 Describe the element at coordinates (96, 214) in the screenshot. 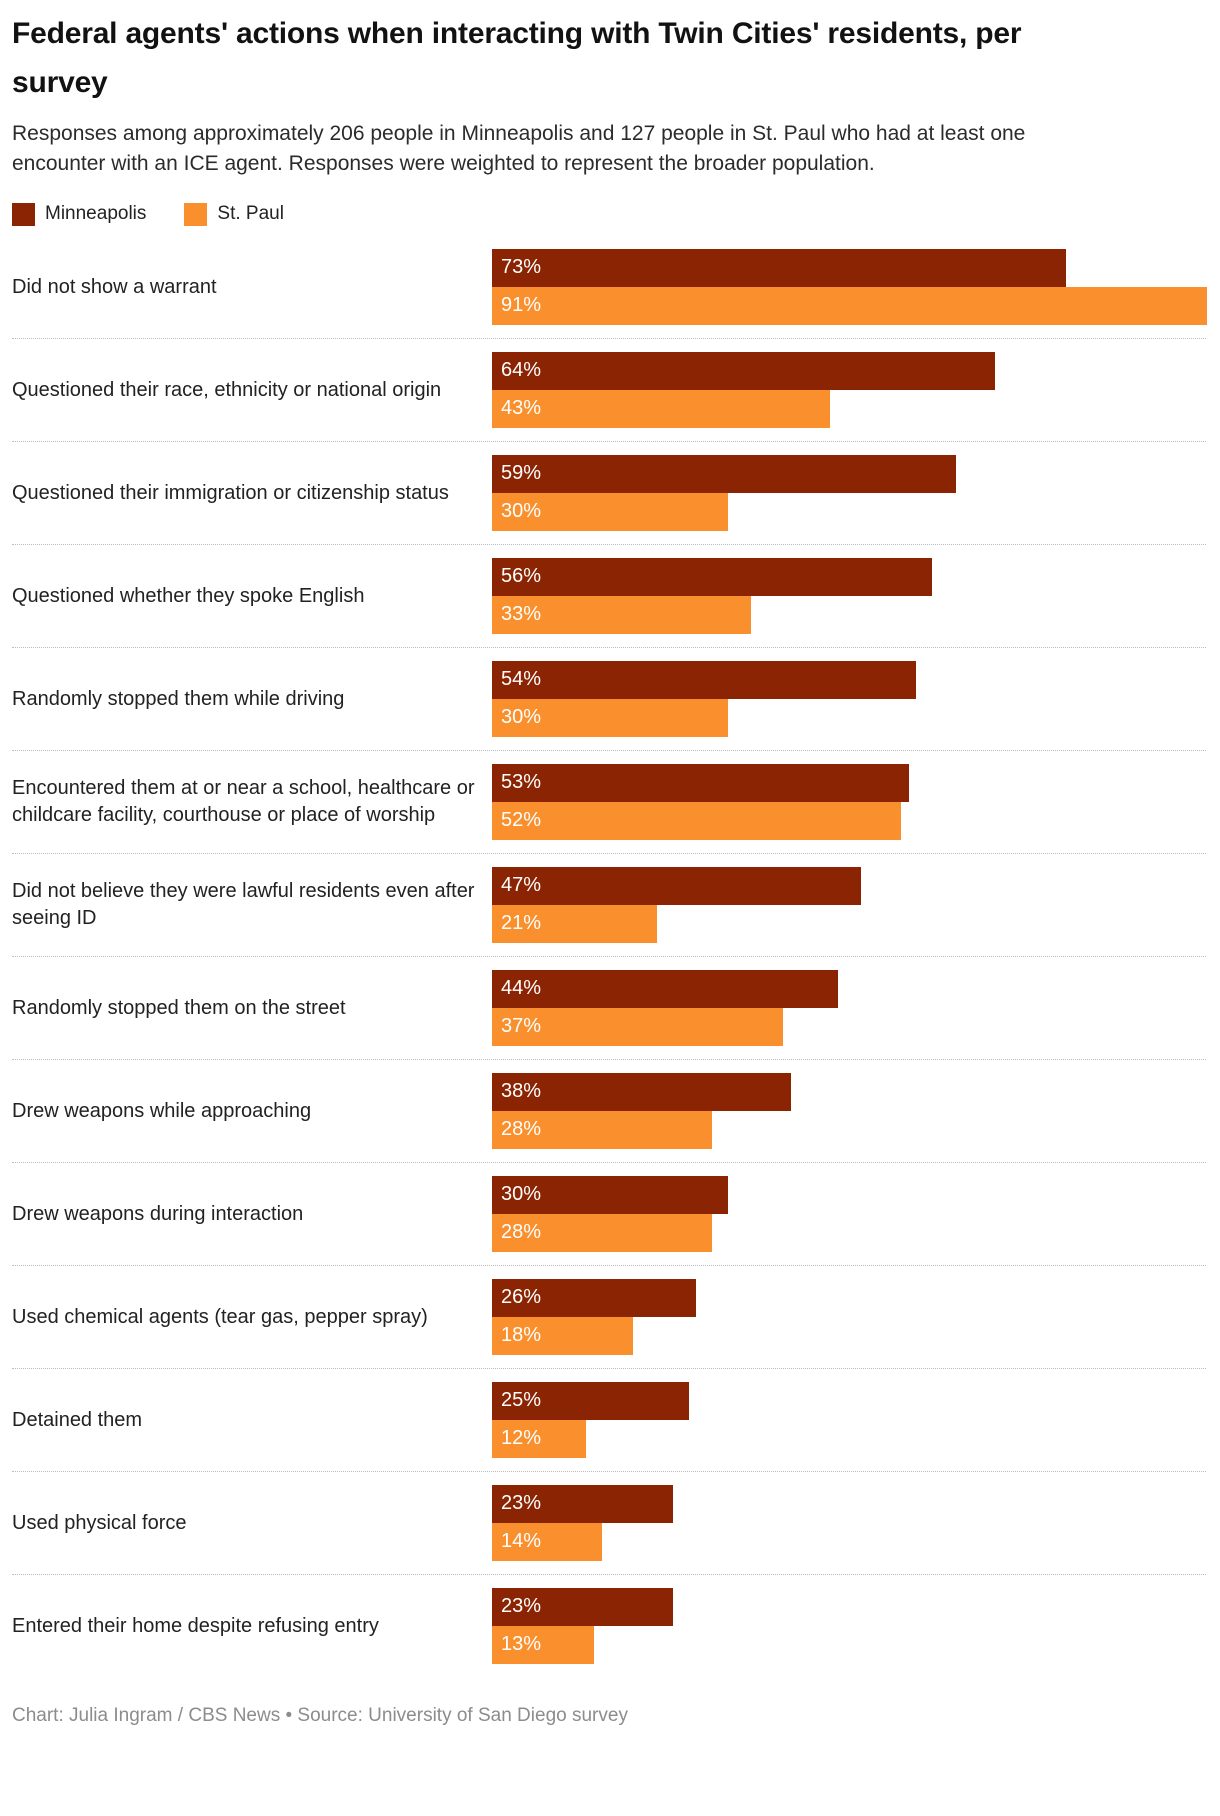

I see `legend-label-minneapolis: Minneapolis` at that location.